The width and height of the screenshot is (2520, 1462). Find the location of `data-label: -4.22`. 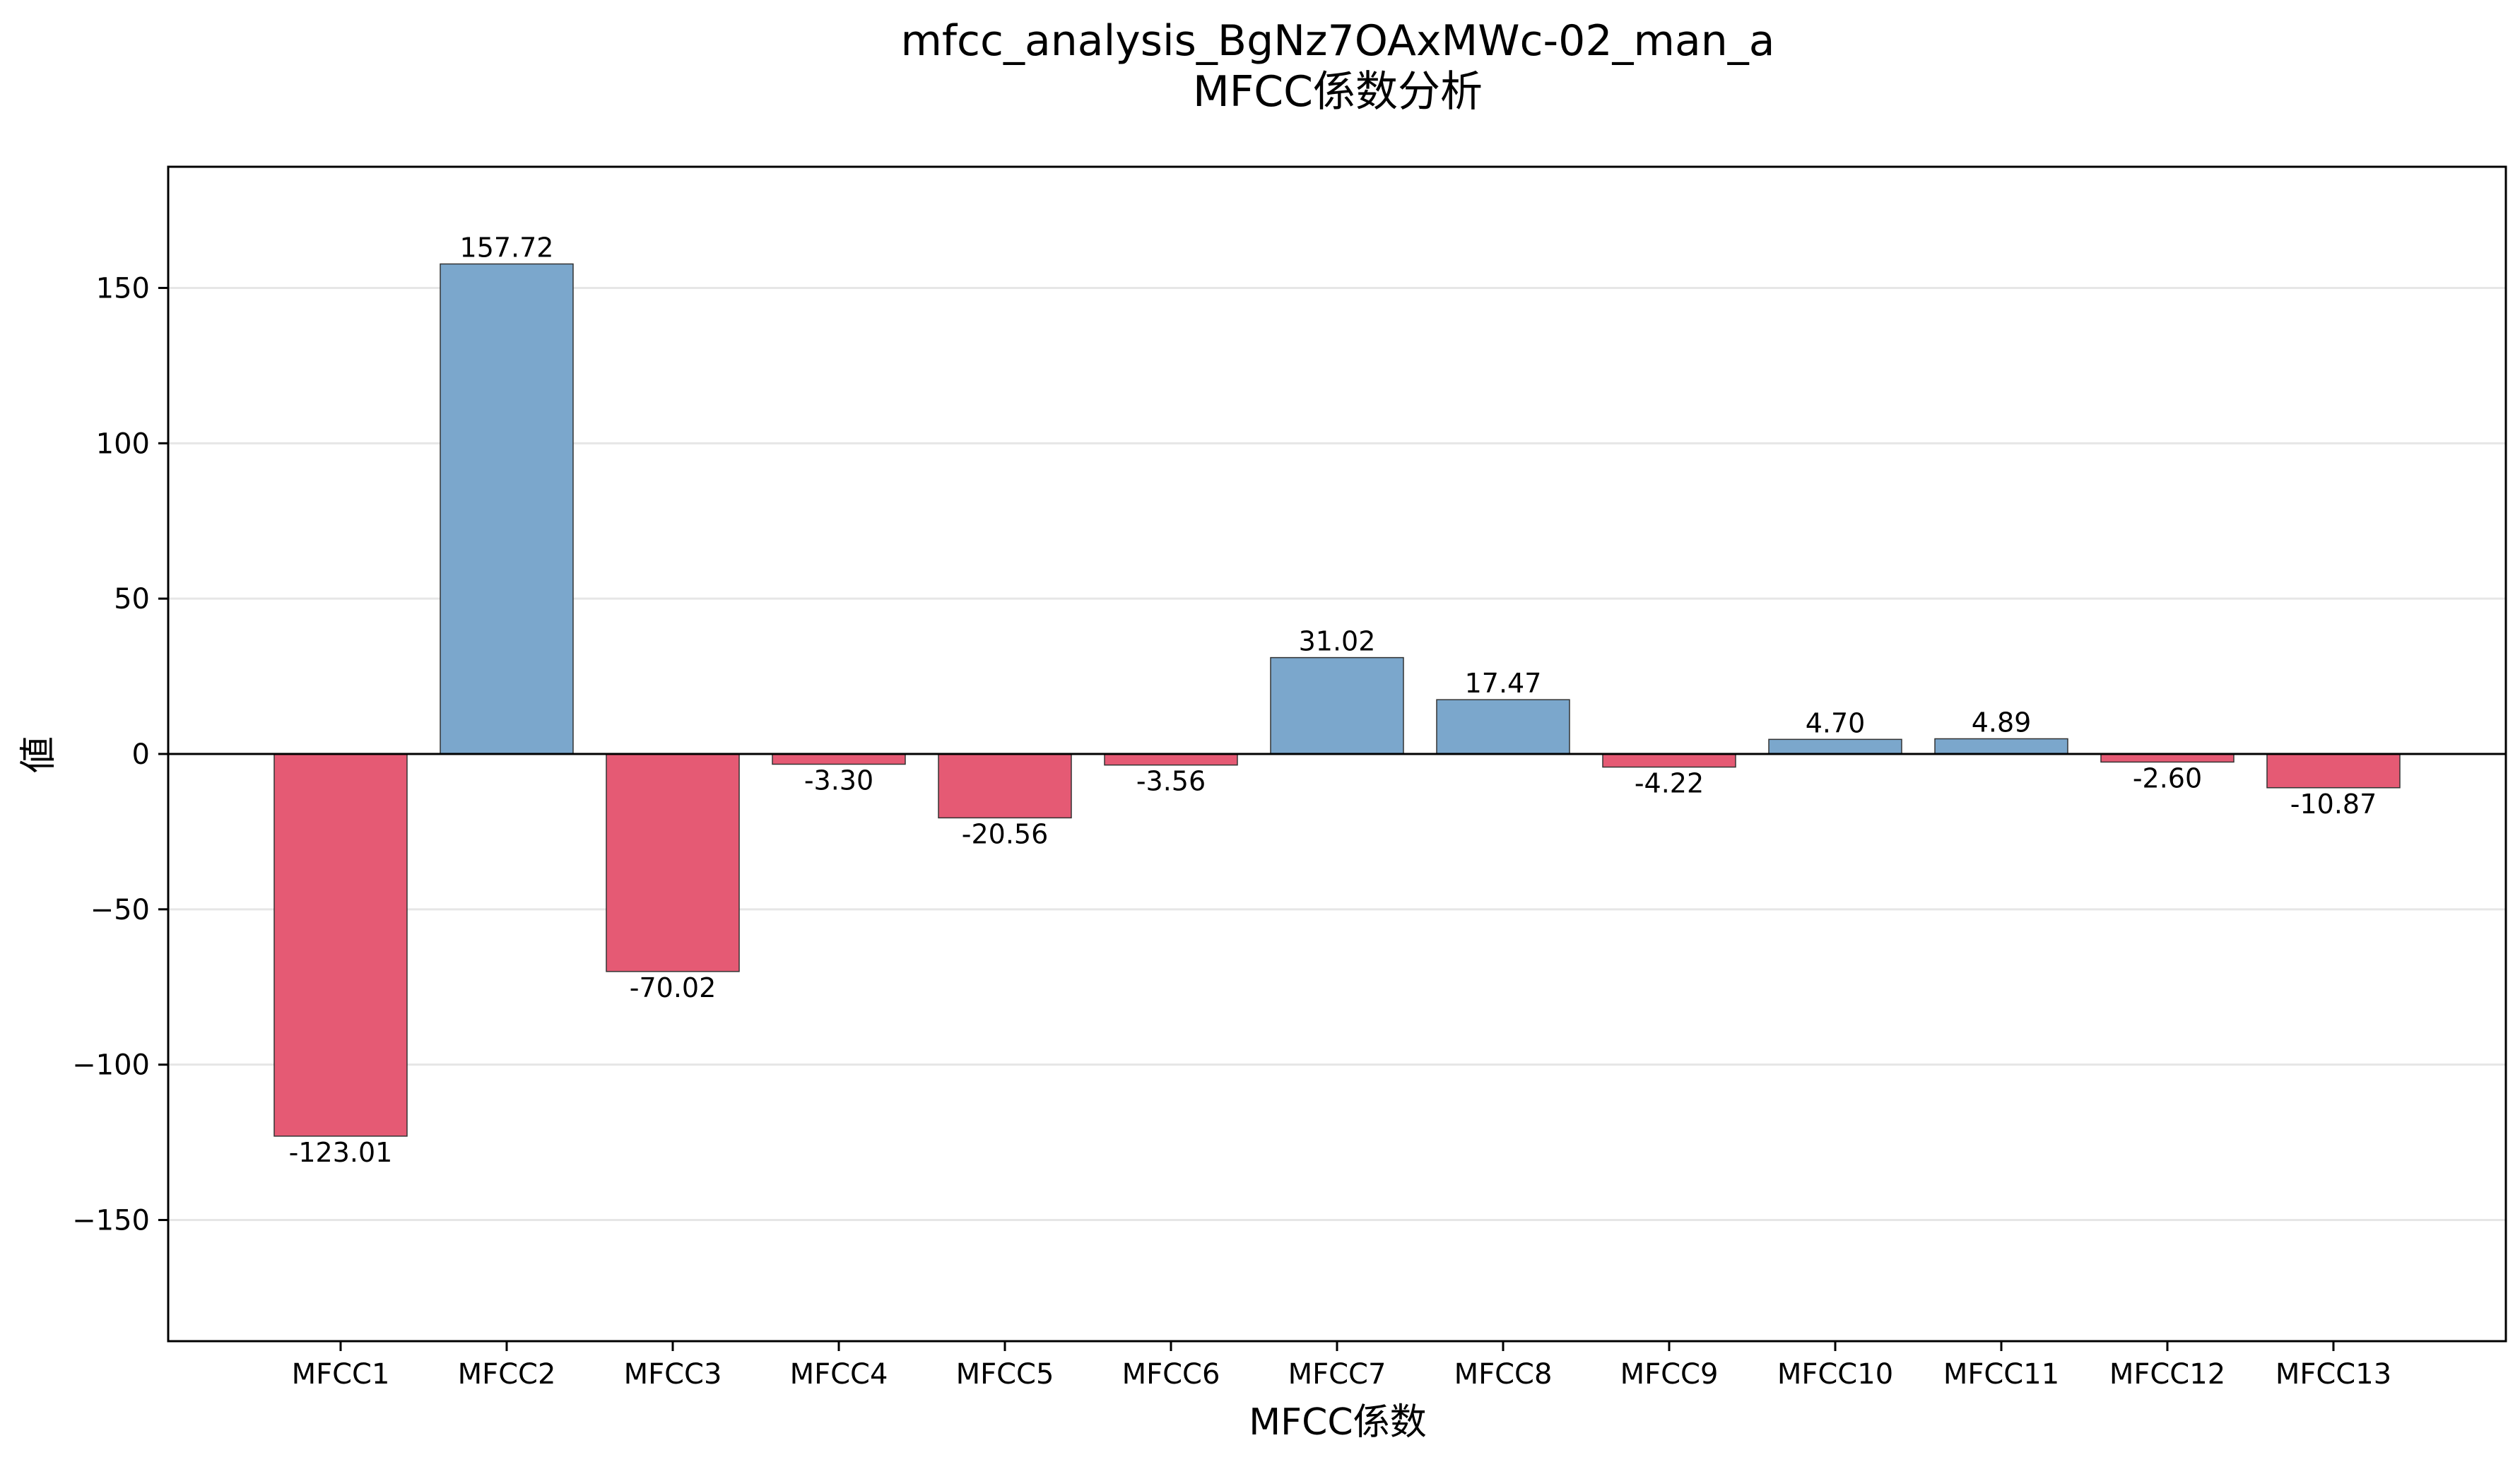

data-label: -4.22 is located at coordinates (1669, 783).